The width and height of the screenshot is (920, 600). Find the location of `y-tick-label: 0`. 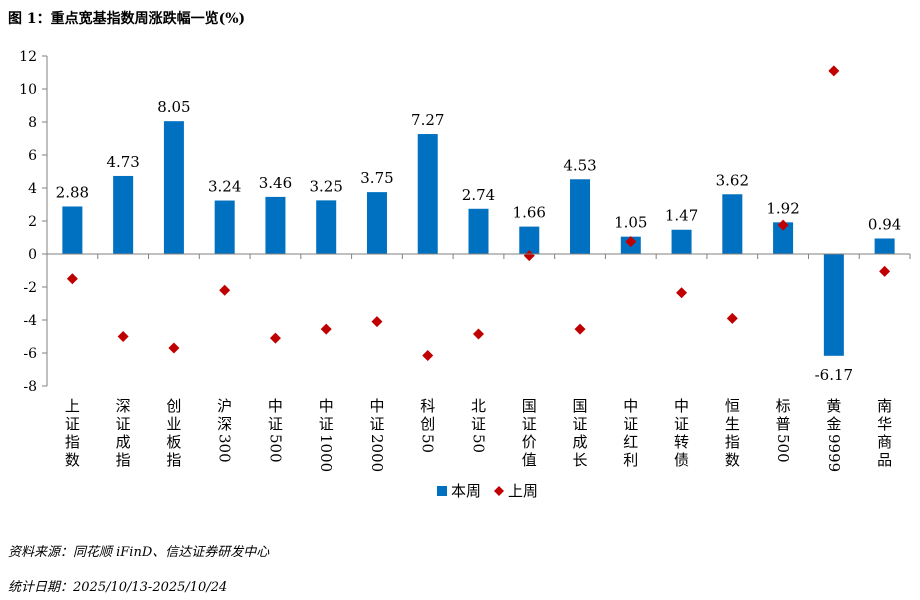

y-tick-label: 0 is located at coordinates (32, 255).